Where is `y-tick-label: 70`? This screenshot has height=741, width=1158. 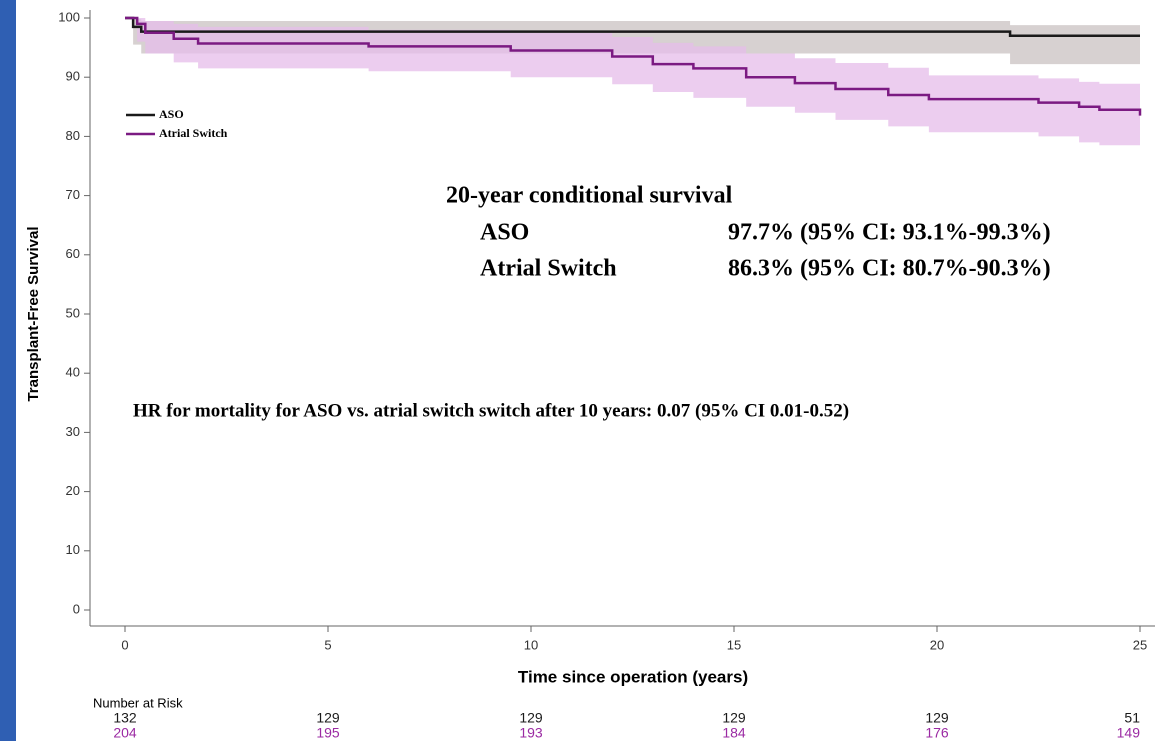 y-tick-label: 70 is located at coordinates (73, 194).